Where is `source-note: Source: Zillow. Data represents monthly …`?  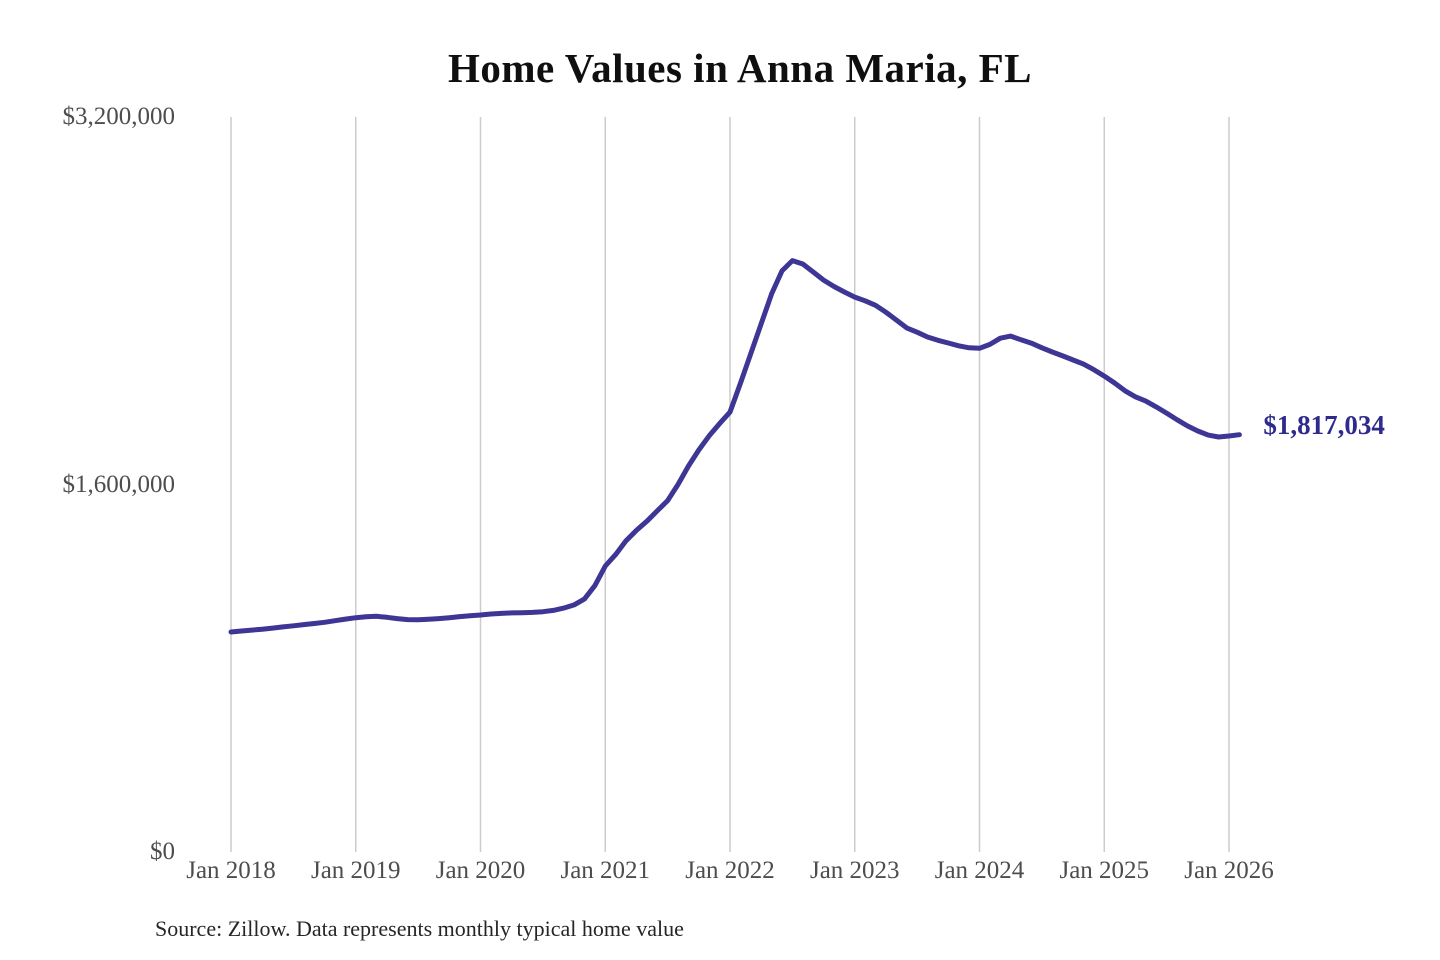 source-note: Source: Zillow. Data represents monthly … is located at coordinates (419, 928).